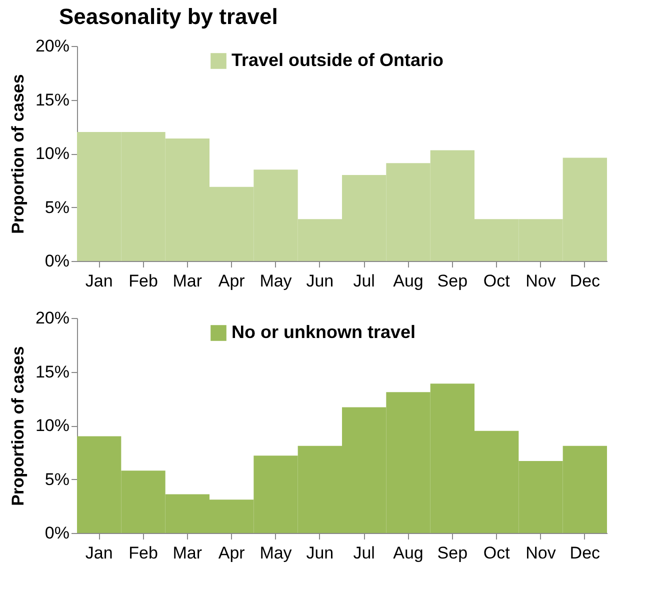 Image resolution: width=649 pixels, height=605 pixels. Describe the element at coordinates (324, 332) in the screenshot. I see `legend-label: No or unknown travel` at that location.